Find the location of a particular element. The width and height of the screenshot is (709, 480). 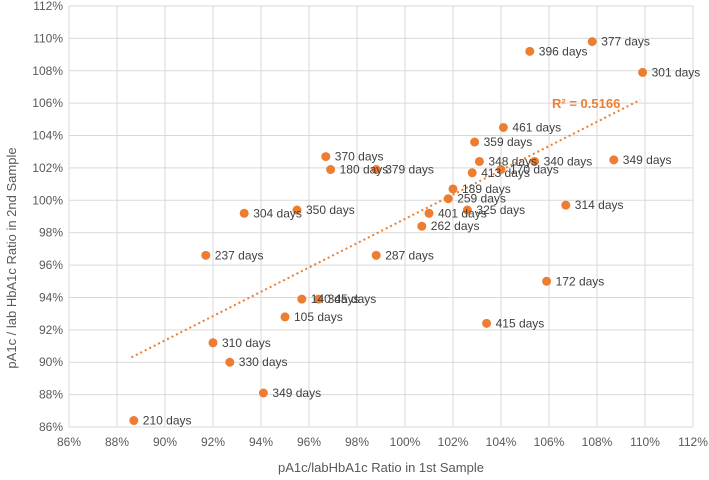

x-tick-label: 100% is located at coordinates (405, 442).